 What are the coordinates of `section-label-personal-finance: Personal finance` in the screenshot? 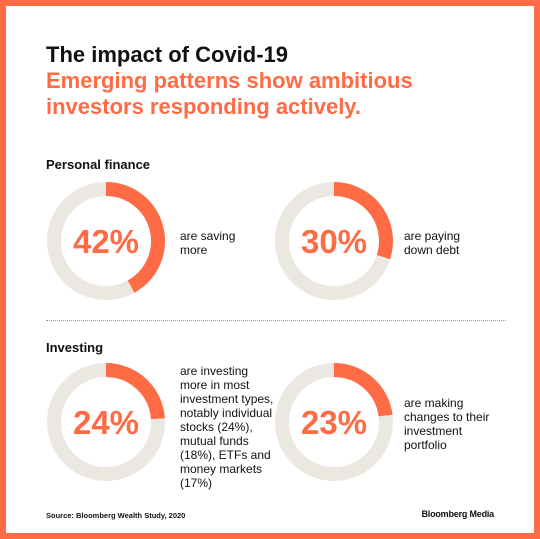 It's located at (98, 164).